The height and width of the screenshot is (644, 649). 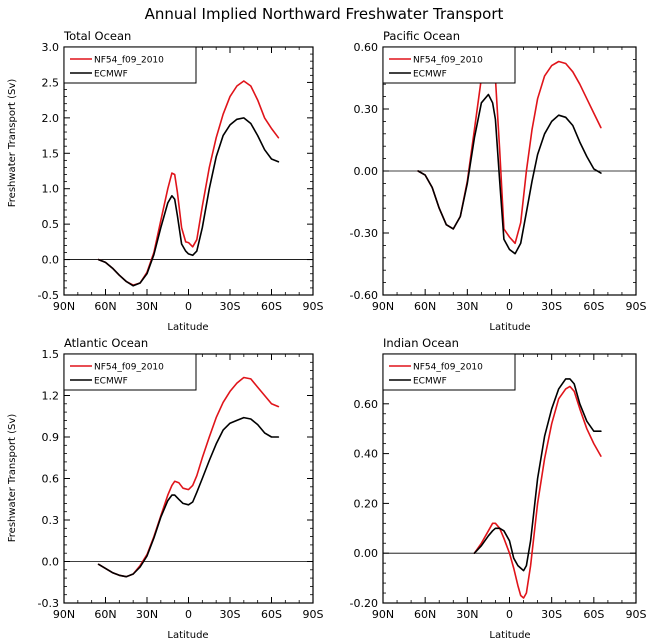 I want to click on panel-title: Pacific Ocean, so click(x=421, y=36).